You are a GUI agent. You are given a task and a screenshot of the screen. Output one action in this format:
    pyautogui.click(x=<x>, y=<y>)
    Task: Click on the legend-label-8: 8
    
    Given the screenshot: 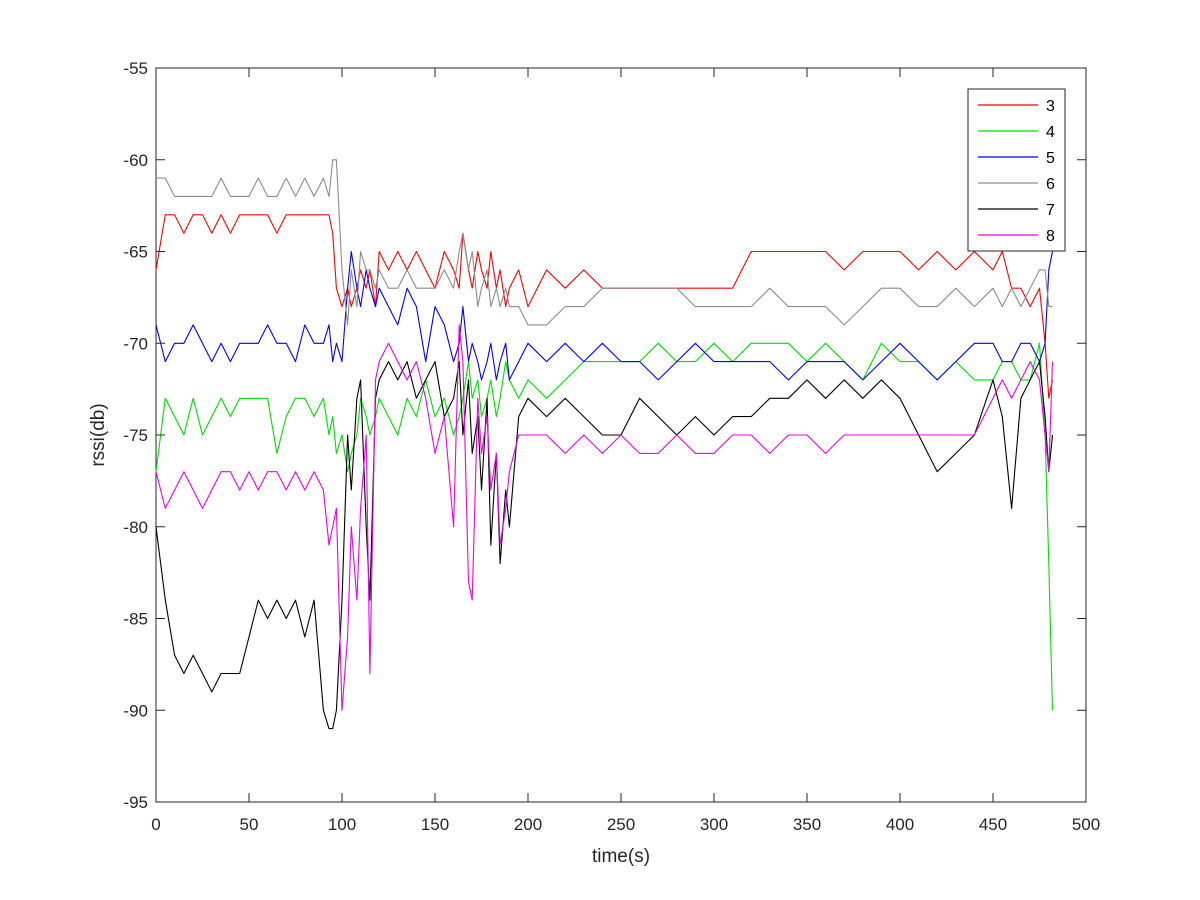 What is the action you would take?
    pyautogui.click(x=1050, y=236)
    